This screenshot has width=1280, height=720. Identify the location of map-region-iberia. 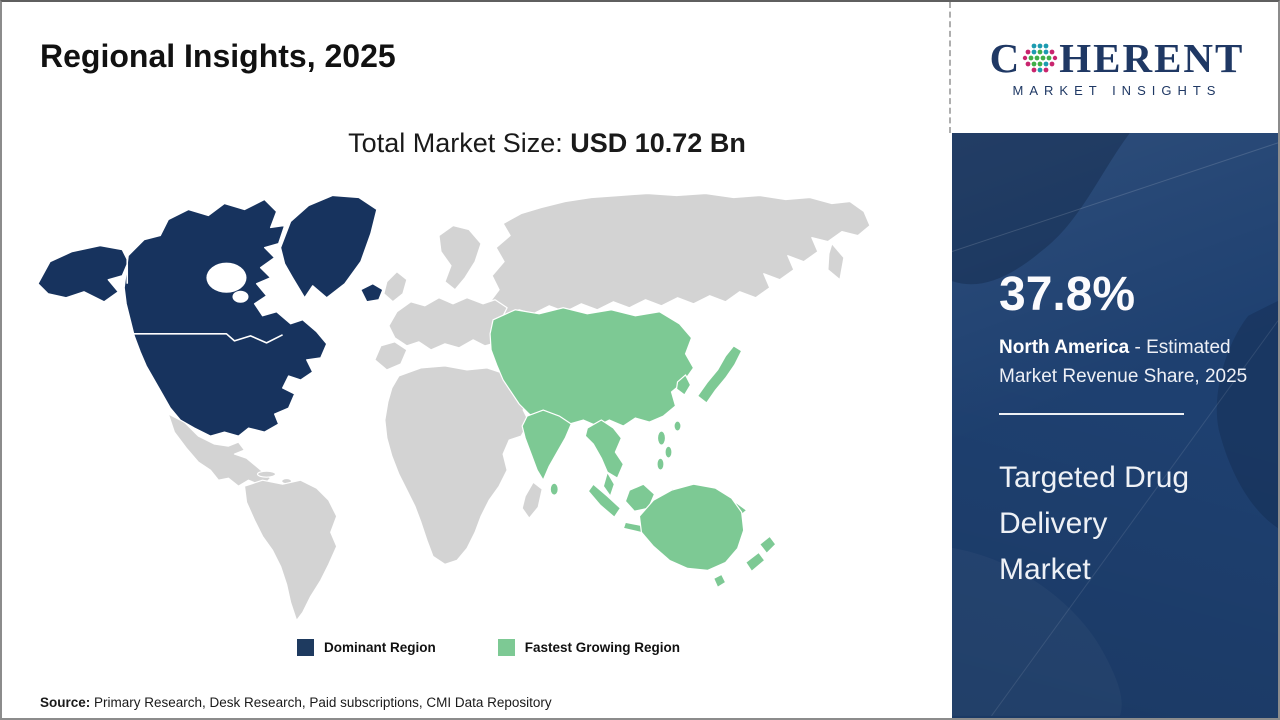
(391, 356).